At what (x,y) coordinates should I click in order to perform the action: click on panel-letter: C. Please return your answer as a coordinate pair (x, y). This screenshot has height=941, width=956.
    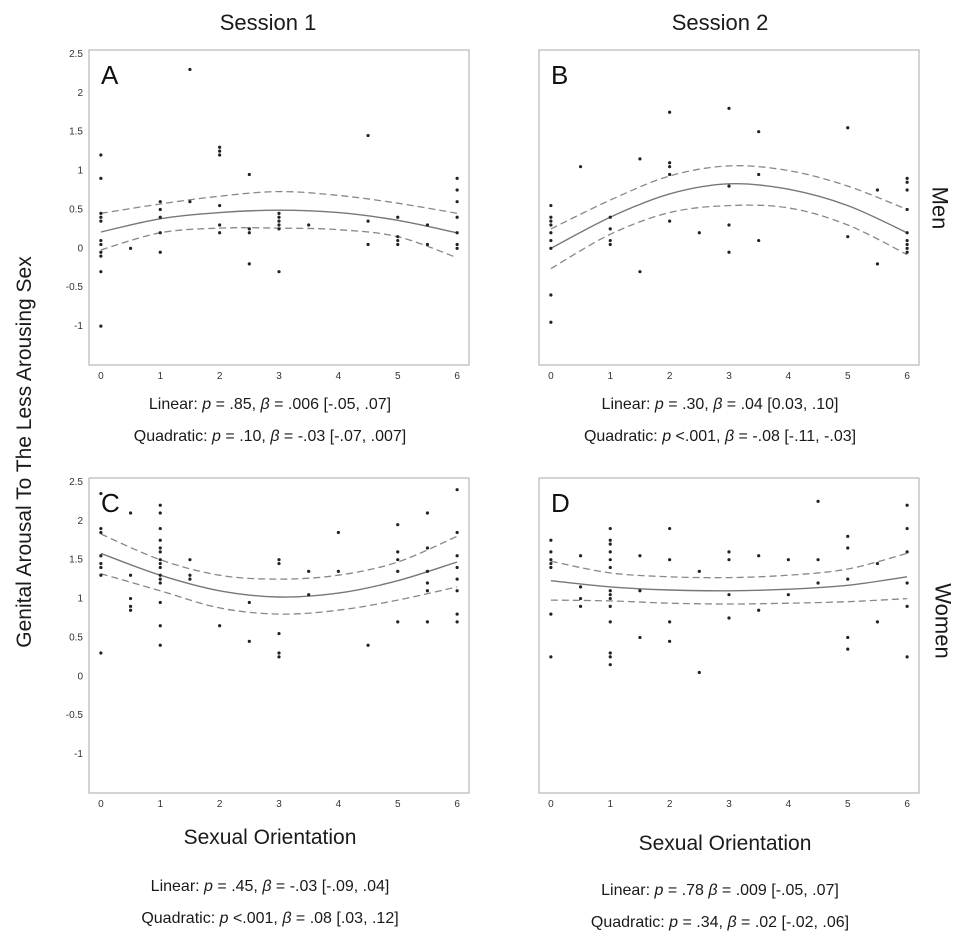
    Looking at the image, I should click on (110, 503).